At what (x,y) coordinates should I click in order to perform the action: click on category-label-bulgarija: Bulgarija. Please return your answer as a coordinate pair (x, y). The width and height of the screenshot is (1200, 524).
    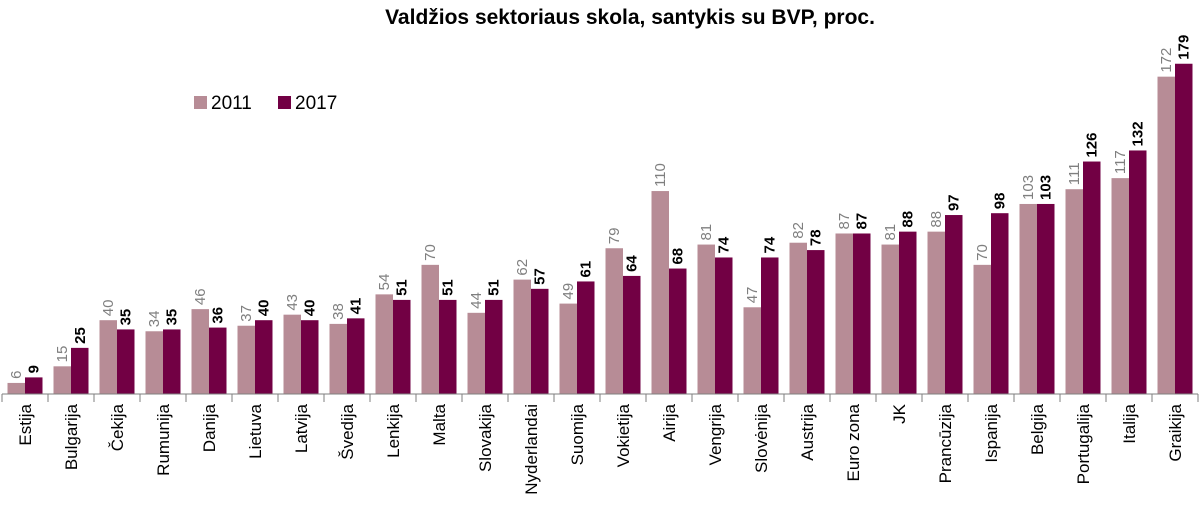
    Looking at the image, I should click on (71, 436).